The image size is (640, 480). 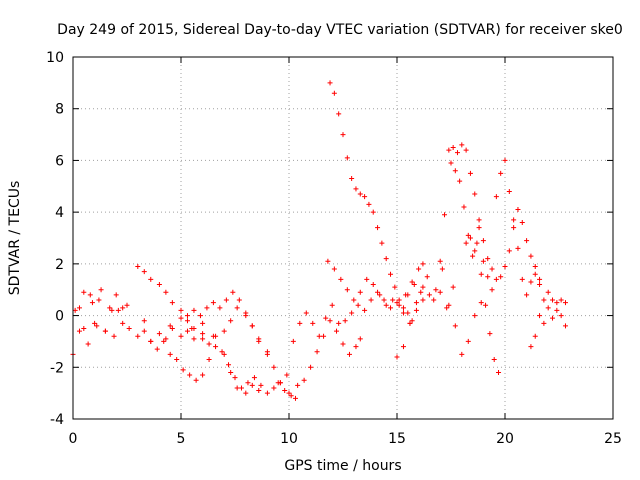 I want to click on series-j, so click(x=371, y=202).